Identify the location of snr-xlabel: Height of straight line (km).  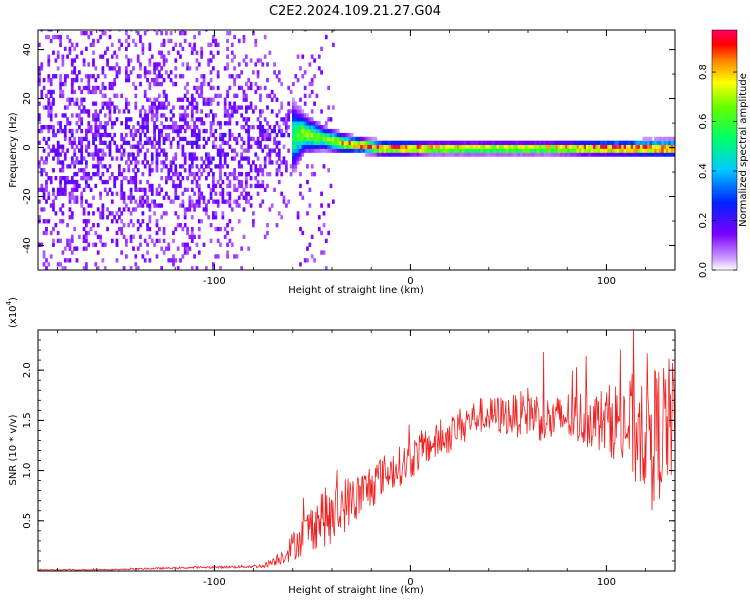
(356, 590).